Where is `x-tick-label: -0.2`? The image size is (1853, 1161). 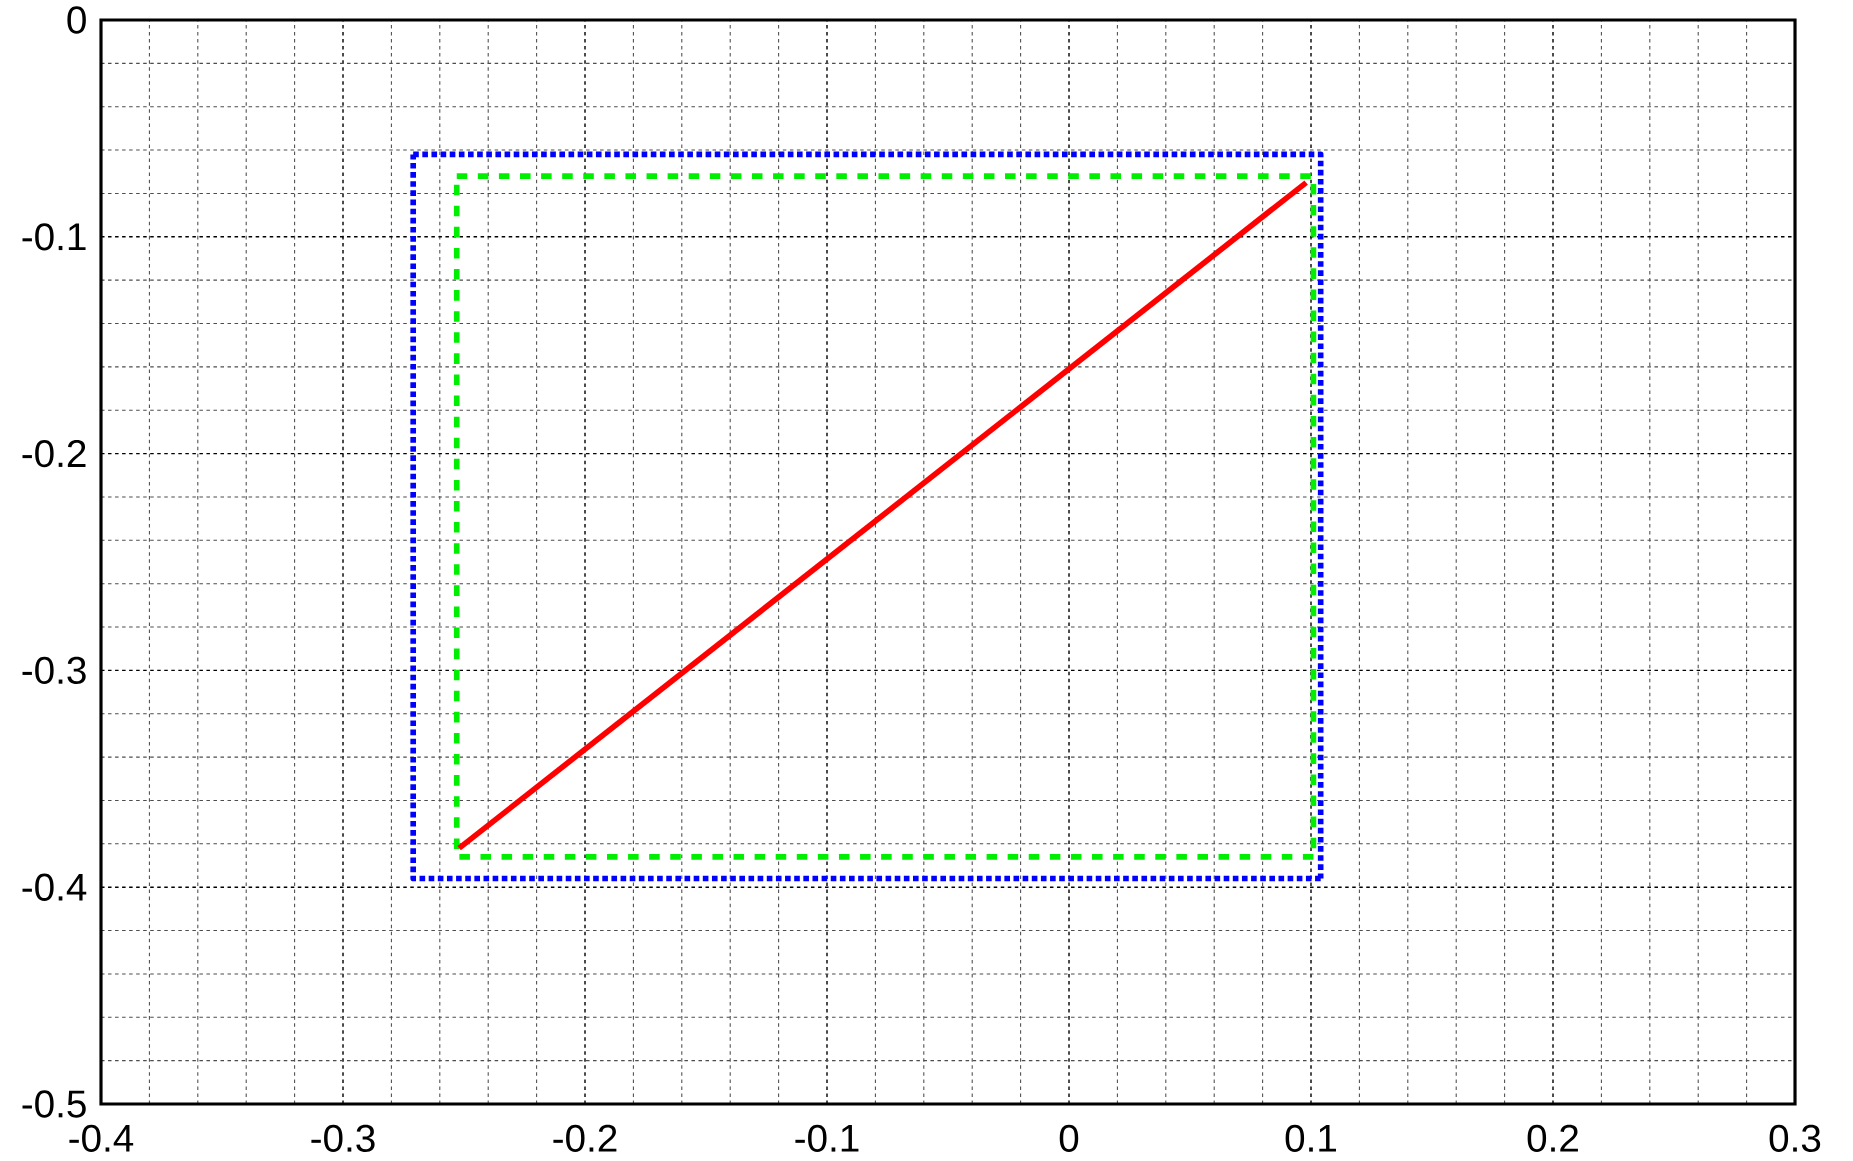
x-tick-label: -0.2 is located at coordinates (585, 1138).